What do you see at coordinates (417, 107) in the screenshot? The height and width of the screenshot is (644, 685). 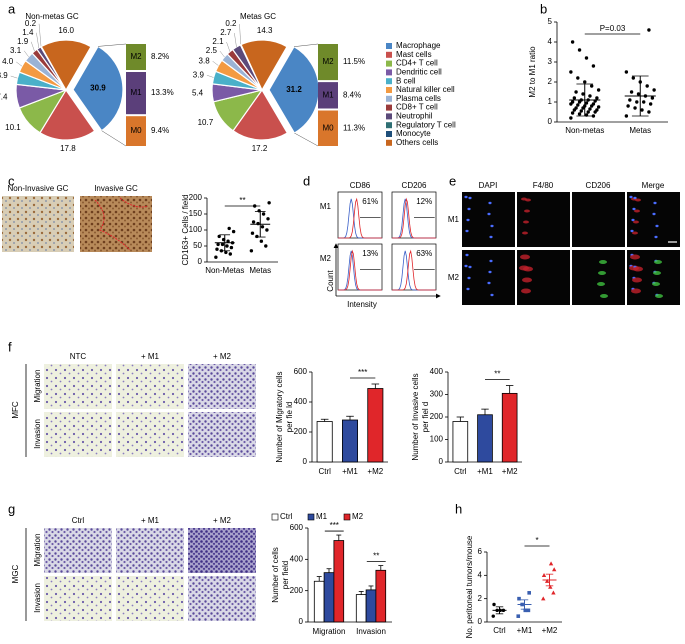 I see `legend-label: CD8+ T cell` at bounding box center [417, 107].